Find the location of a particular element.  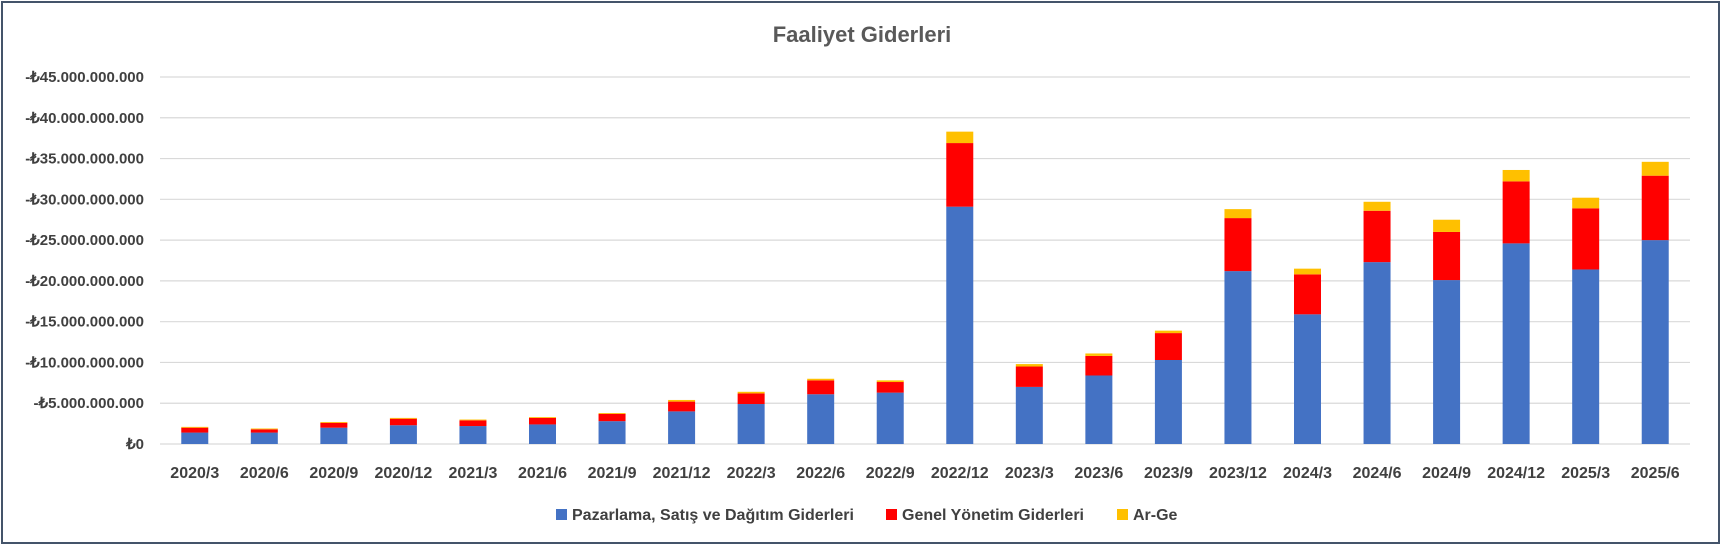

x-tick-label: 2023/12 is located at coordinates (1238, 473).